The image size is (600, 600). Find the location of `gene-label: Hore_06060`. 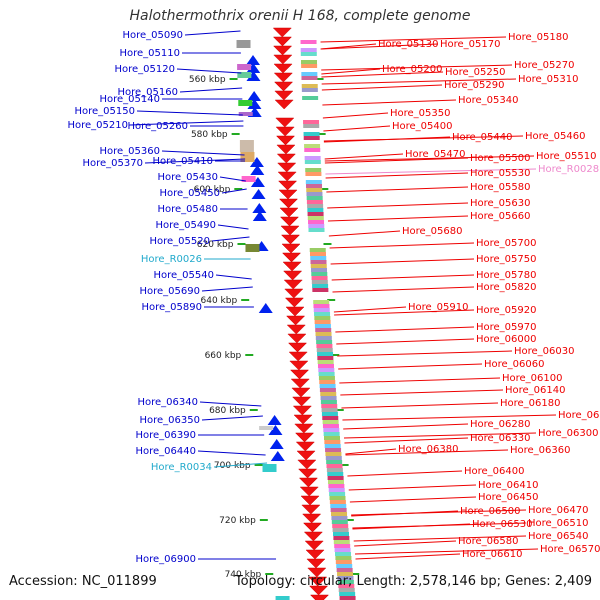

gene-label: Hore_06060 is located at coordinates (514, 364).